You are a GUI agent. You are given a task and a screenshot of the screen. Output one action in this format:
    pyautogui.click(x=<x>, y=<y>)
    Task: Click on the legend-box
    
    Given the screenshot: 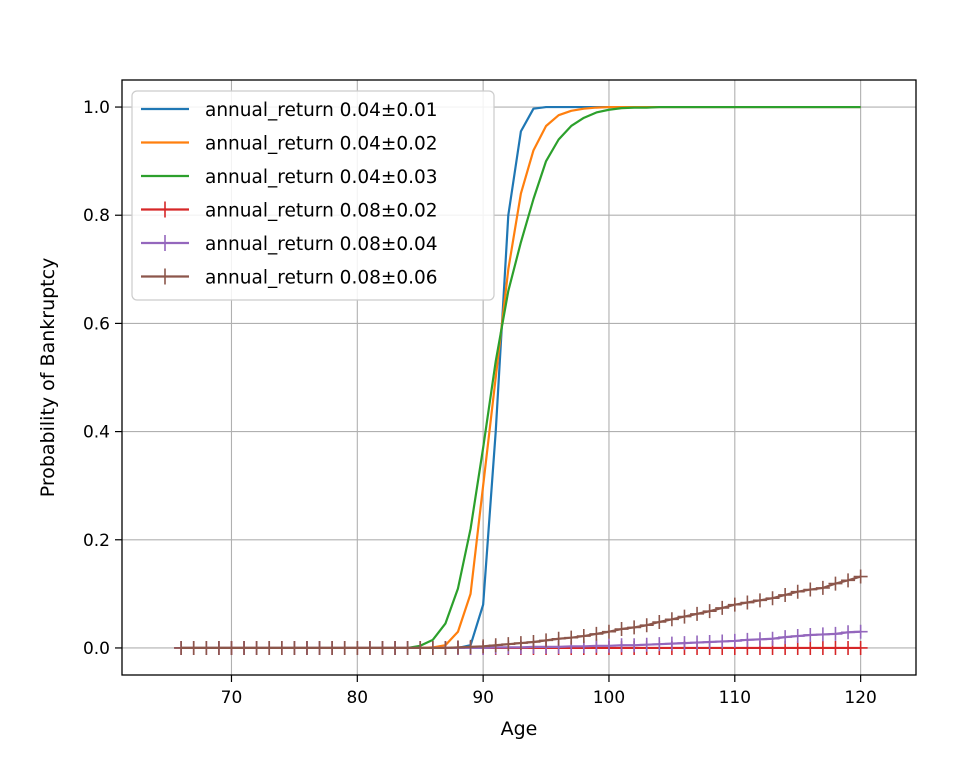 What is the action you would take?
    pyautogui.click(x=313, y=195)
    